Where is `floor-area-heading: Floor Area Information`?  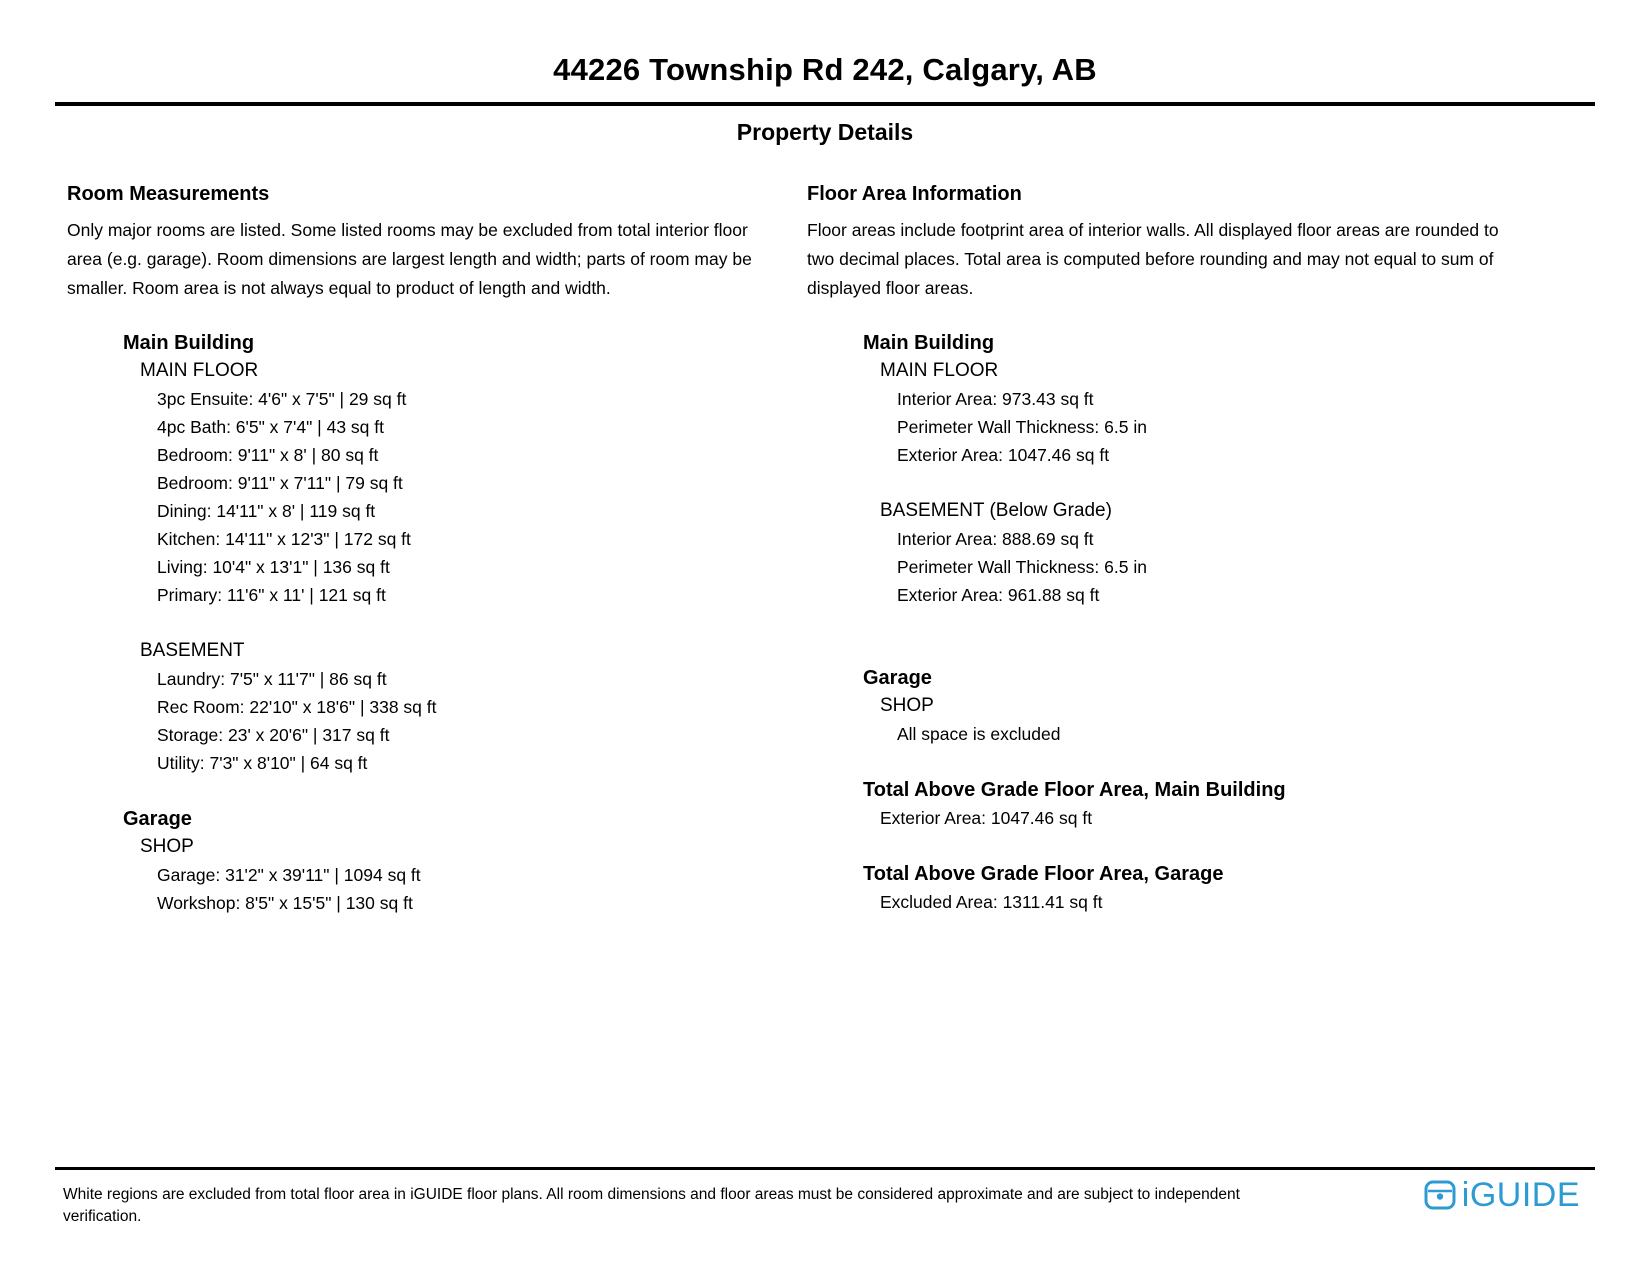
floor-area-heading: Floor Area Information is located at coordinates (914, 194).